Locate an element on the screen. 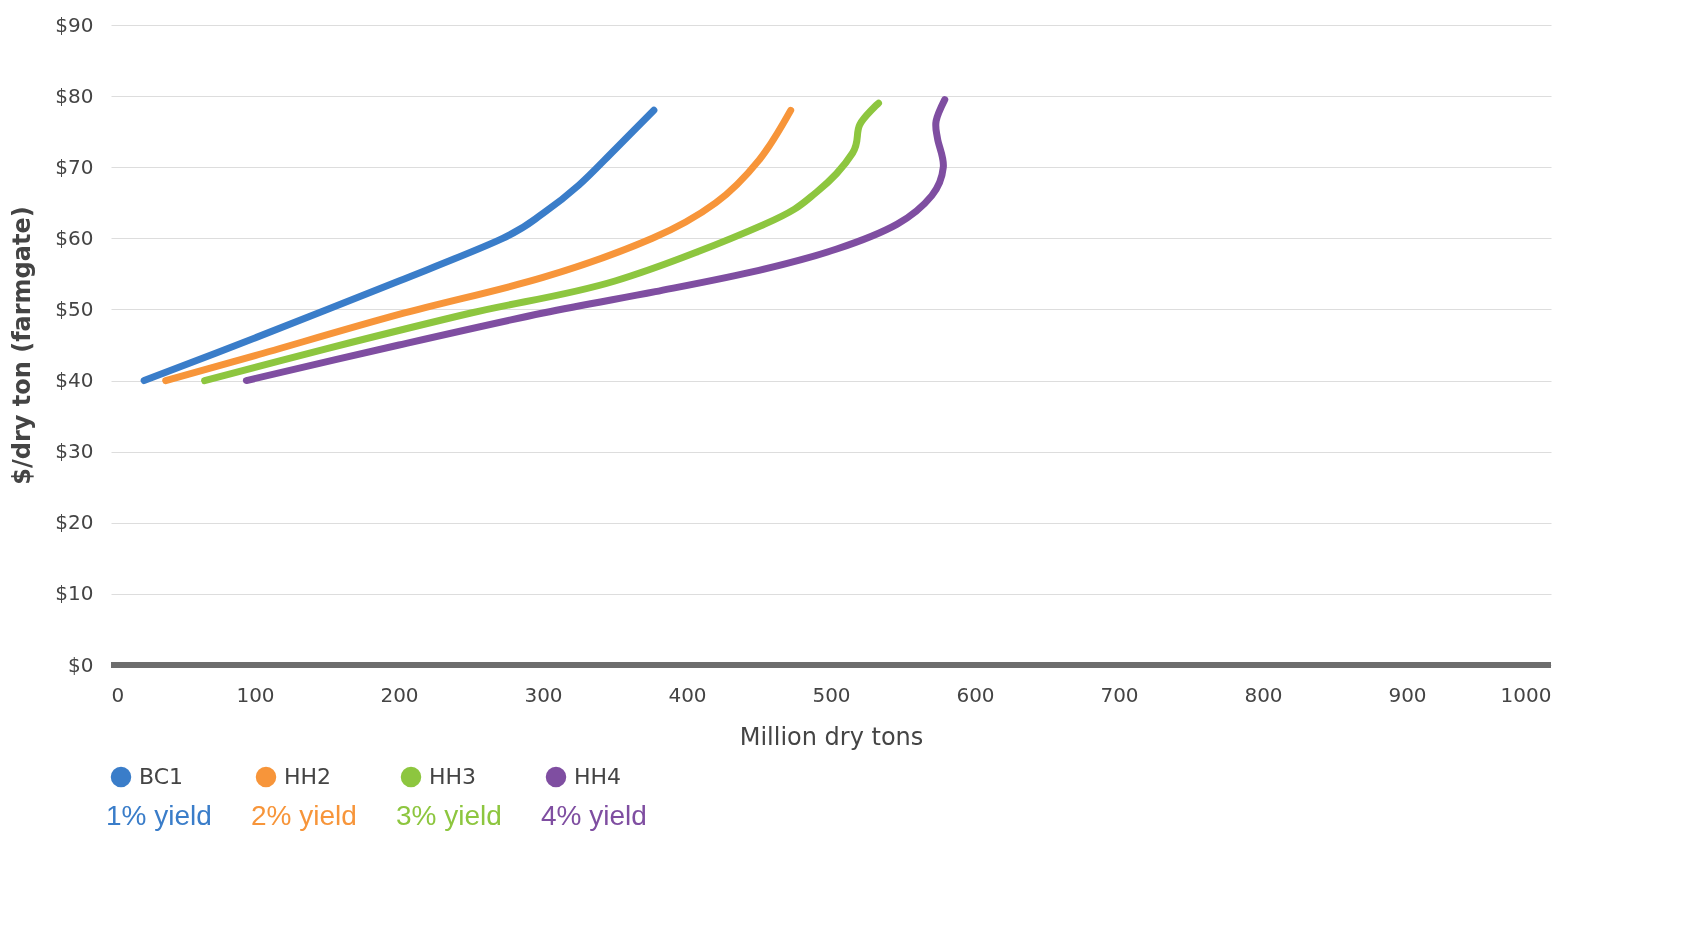 This screenshot has height=927, width=1684. text: 3% yield is located at coordinates (449, 815).